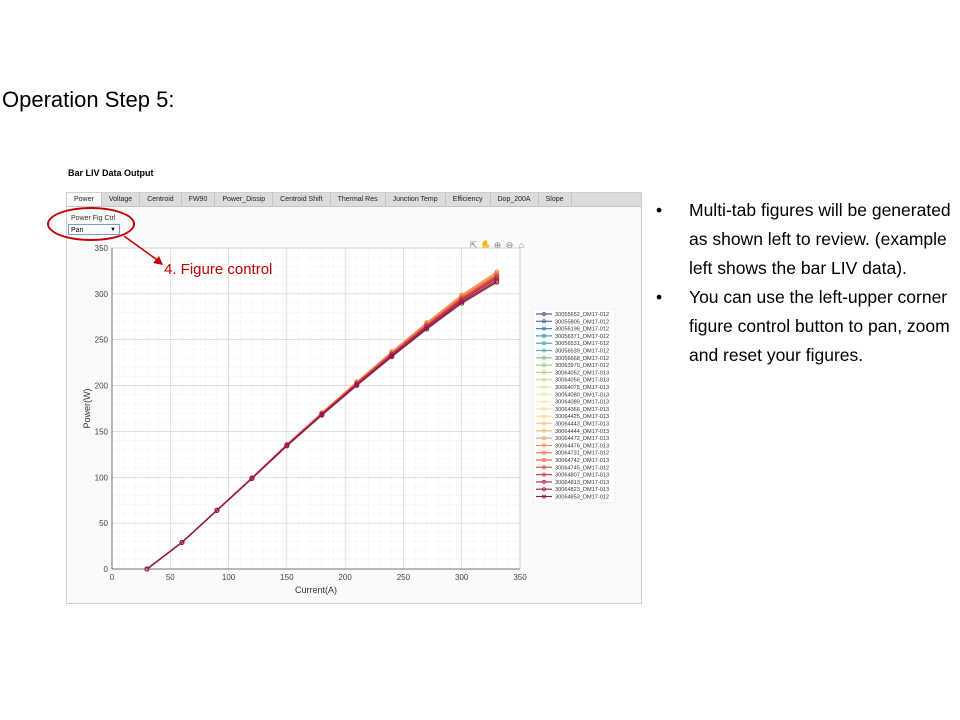  I want to click on app-title: Bar LIV Data Output, so click(111, 173).